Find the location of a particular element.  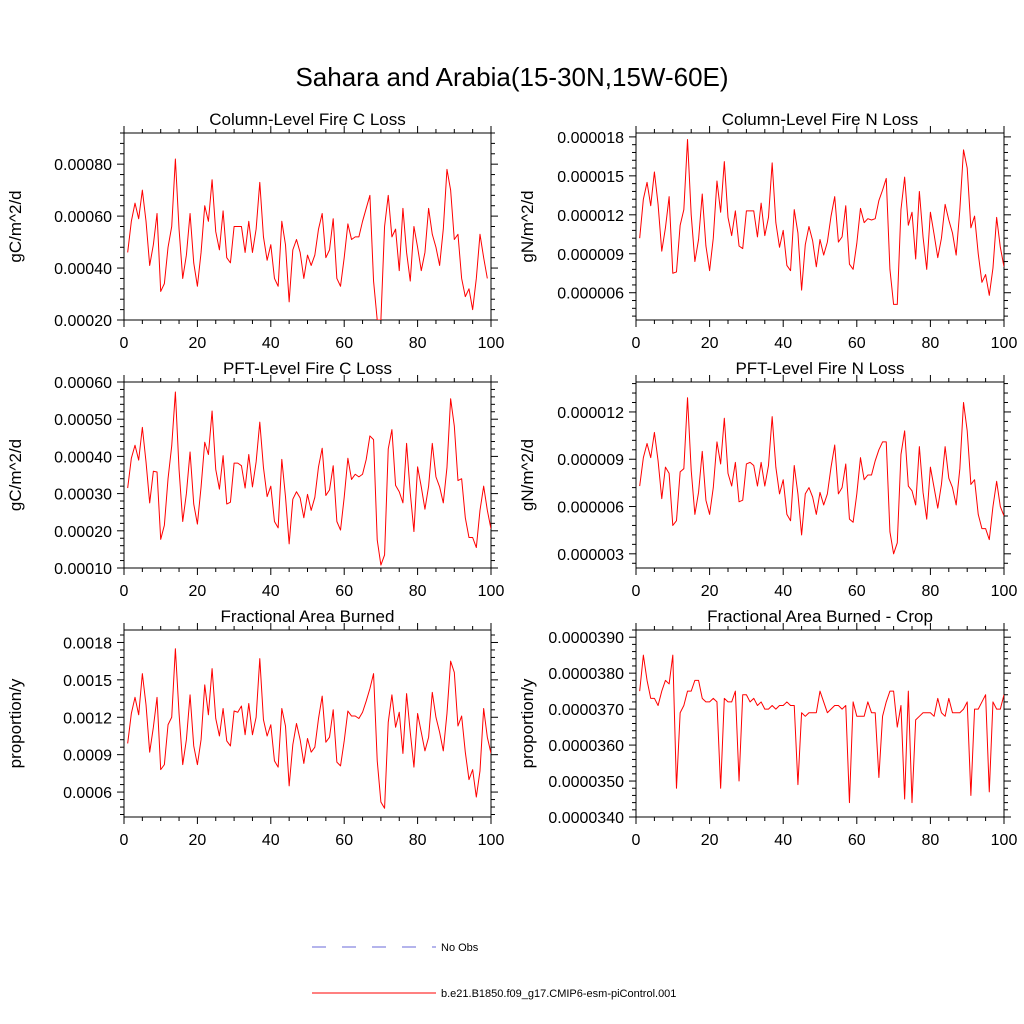

panel-title: Fractional Area Burned is located at coordinates (308, 616).